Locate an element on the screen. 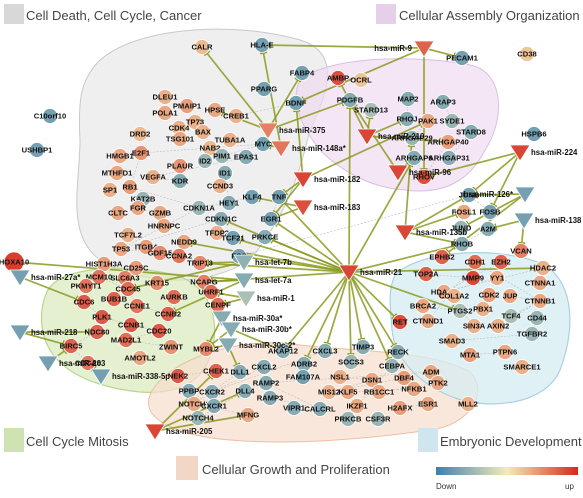 This screenshot has width=583, height=498. mirna-node-hsa-mir-1: hsa-miR-1 is located at coordinates (265, 299).